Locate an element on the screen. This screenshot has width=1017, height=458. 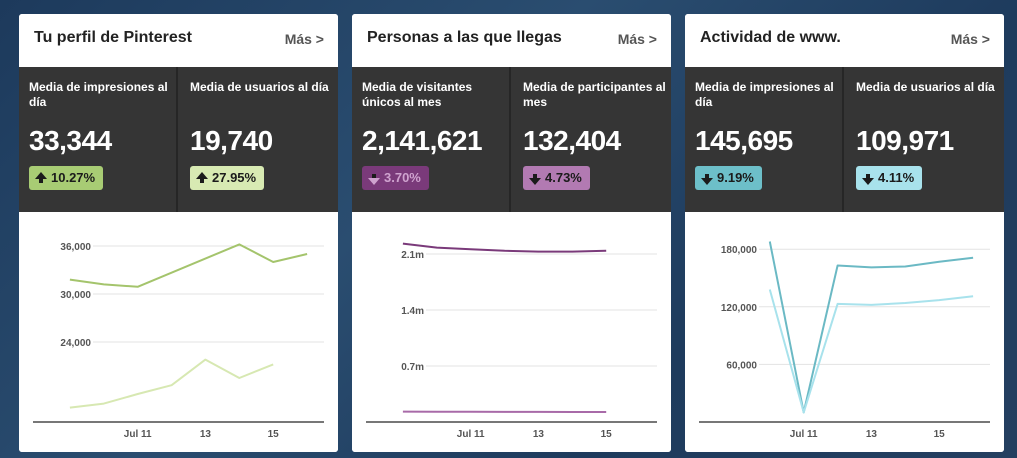
y-tick-label: 60,000 is located at coordinates (741, 365).